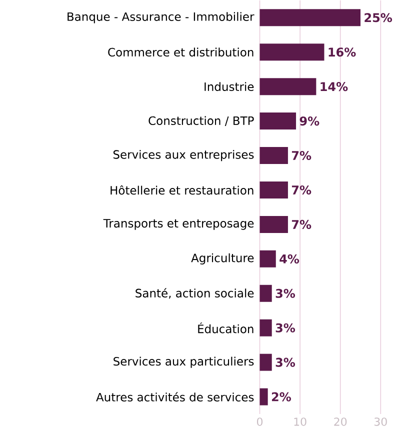 The height and width of the screenshot is (442, 403). I want to click on y-tick-label: Services aux particuliers, so click(184, 362).